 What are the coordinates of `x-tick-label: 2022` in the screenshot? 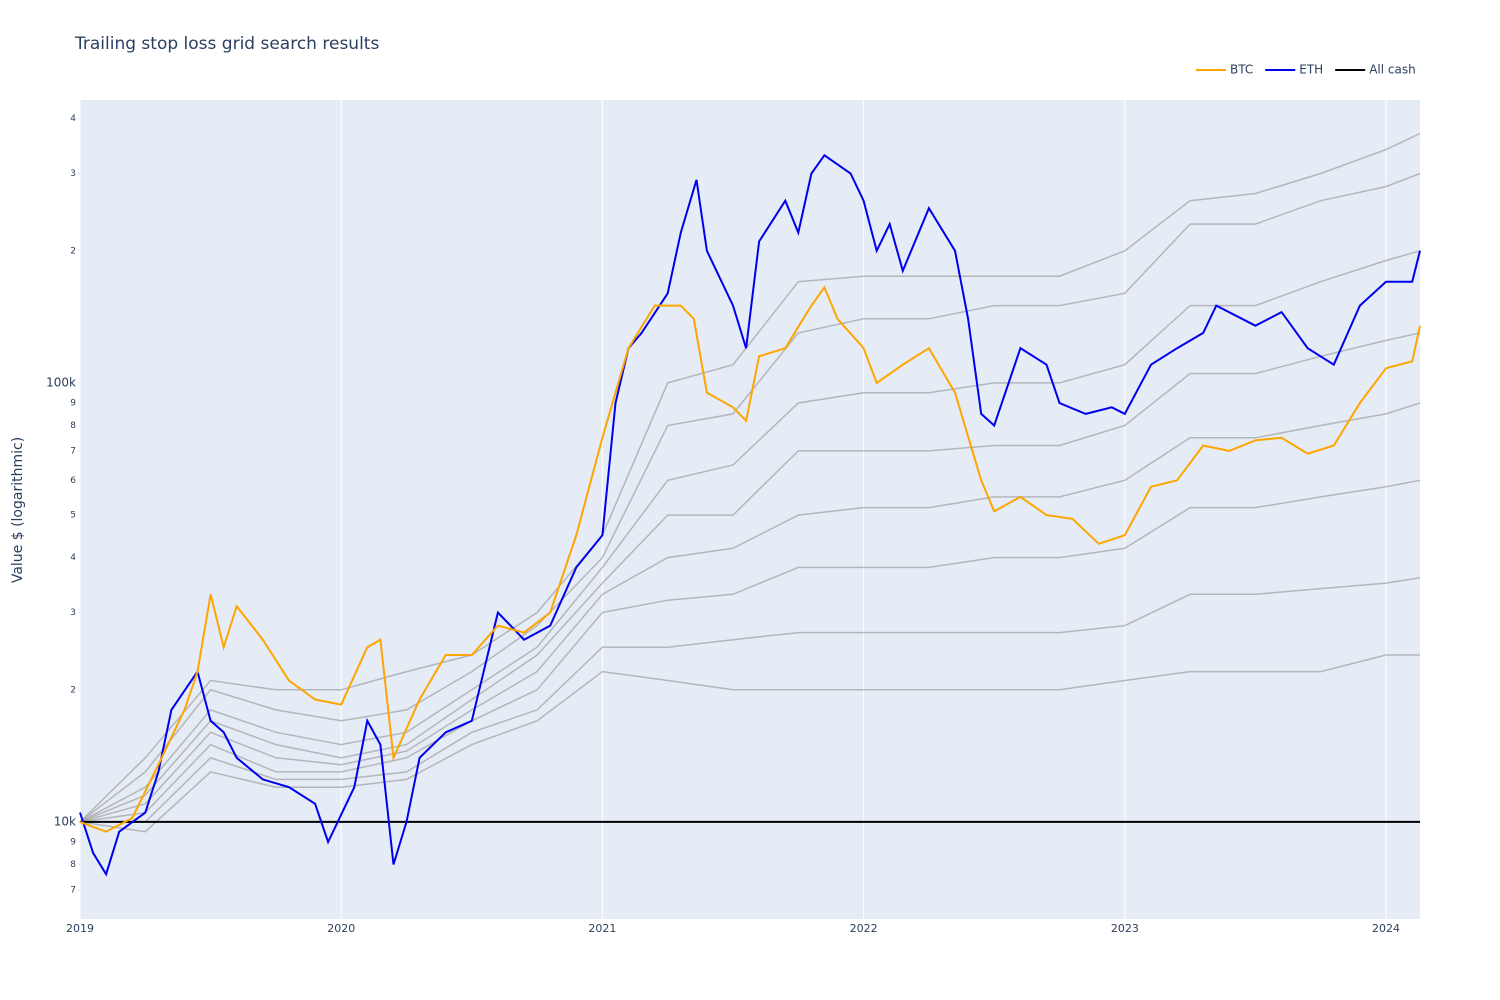 It's located at (864, 928).